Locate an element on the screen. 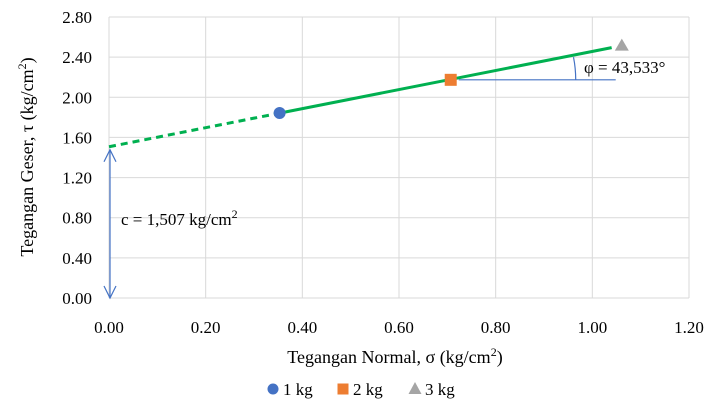 Image resolution: width=713 pixels, height=408 pixels. legend-marker-1-kg is located at coordinates (273, 389).